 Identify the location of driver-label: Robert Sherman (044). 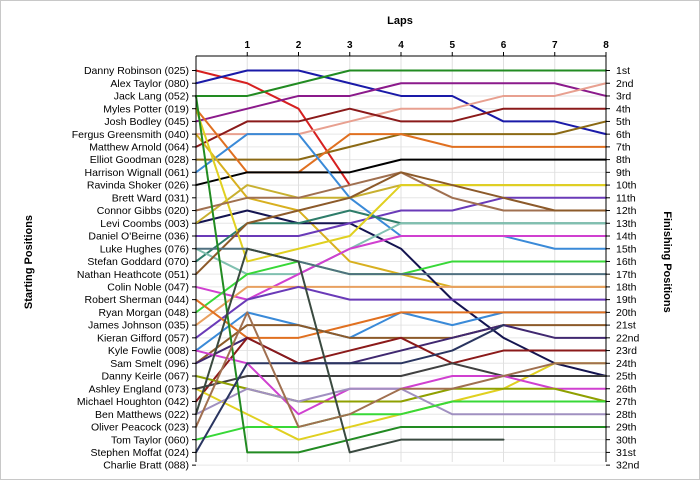
(137, 300).